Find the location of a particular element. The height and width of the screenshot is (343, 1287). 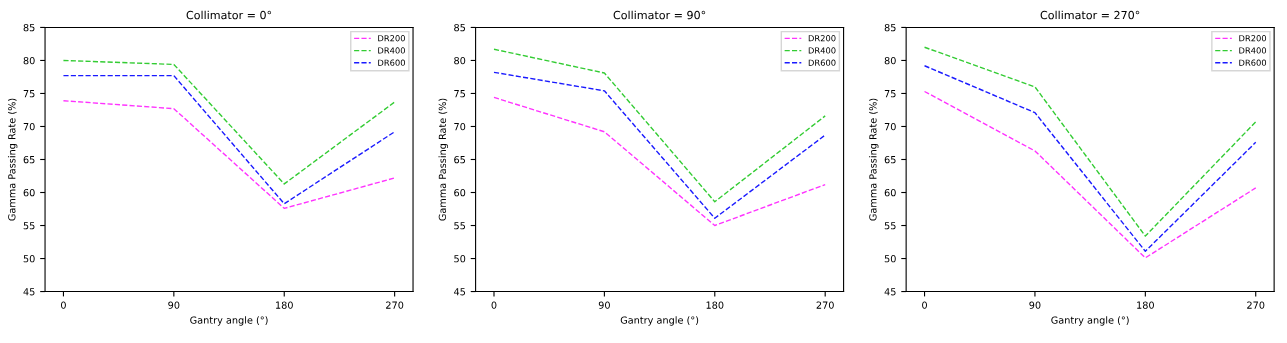

chart-title: Collimator = 0° is located at coordinates (229, 15).